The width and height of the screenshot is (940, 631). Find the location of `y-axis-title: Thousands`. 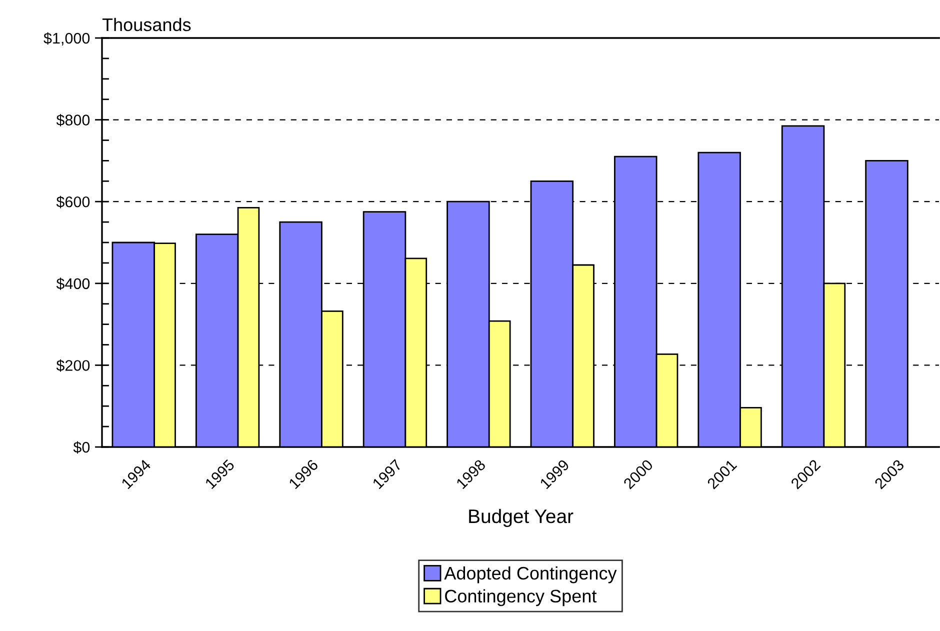

y-axis-title: Thousands is located at coordinates (146, 25).